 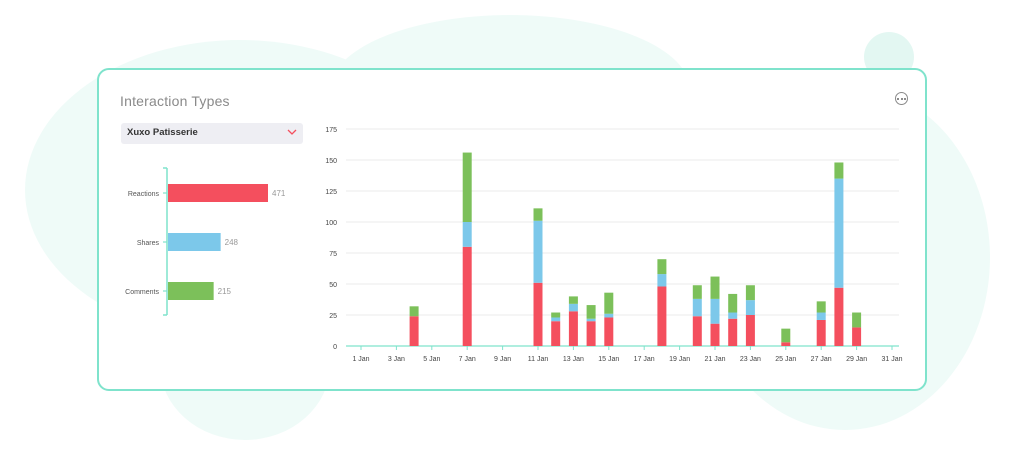 I want to click on vchart-y-tick-label: 75, so click(x=333, y=254).